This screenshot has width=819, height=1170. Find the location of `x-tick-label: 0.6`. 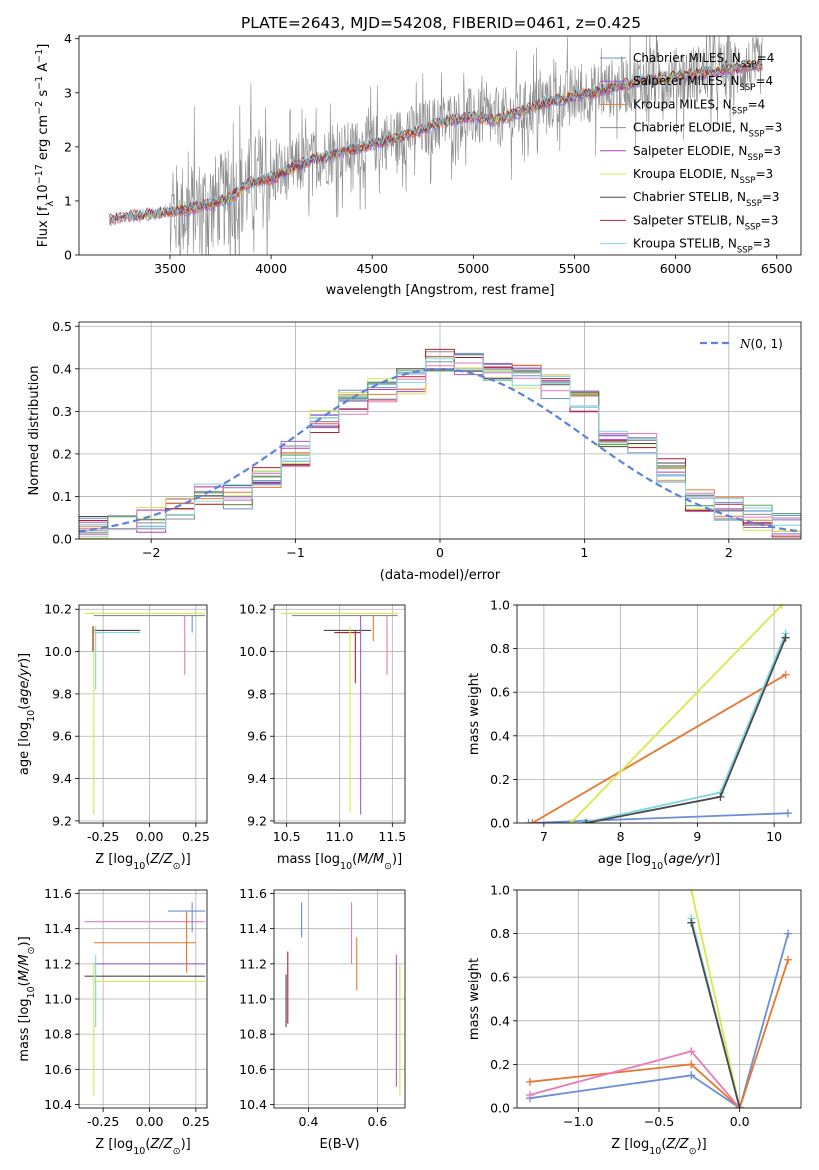

x-tick-label: 0.6 is located at coordinates (377, 1121).